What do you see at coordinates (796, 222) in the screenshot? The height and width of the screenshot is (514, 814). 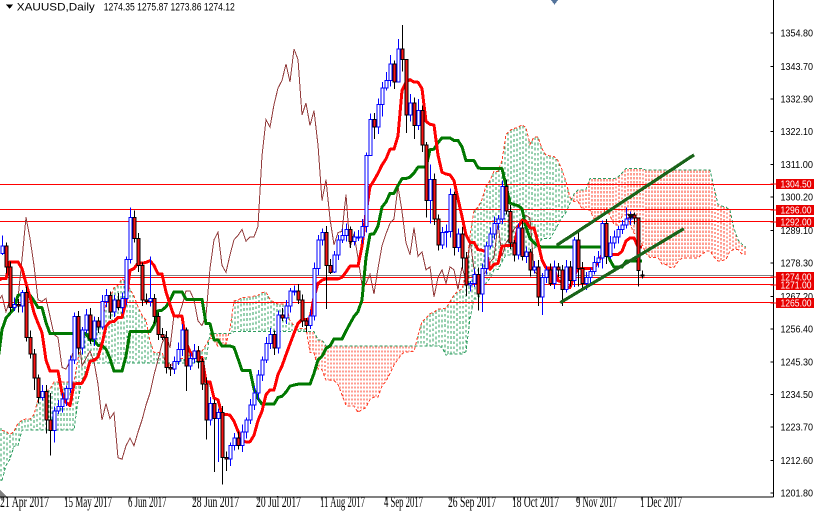 I see `svg-text: 1292.00` at bounding box center [796, 222].